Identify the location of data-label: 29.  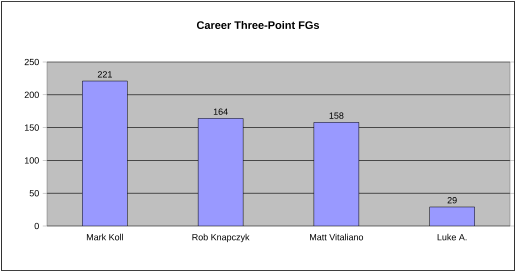
(452, 200).